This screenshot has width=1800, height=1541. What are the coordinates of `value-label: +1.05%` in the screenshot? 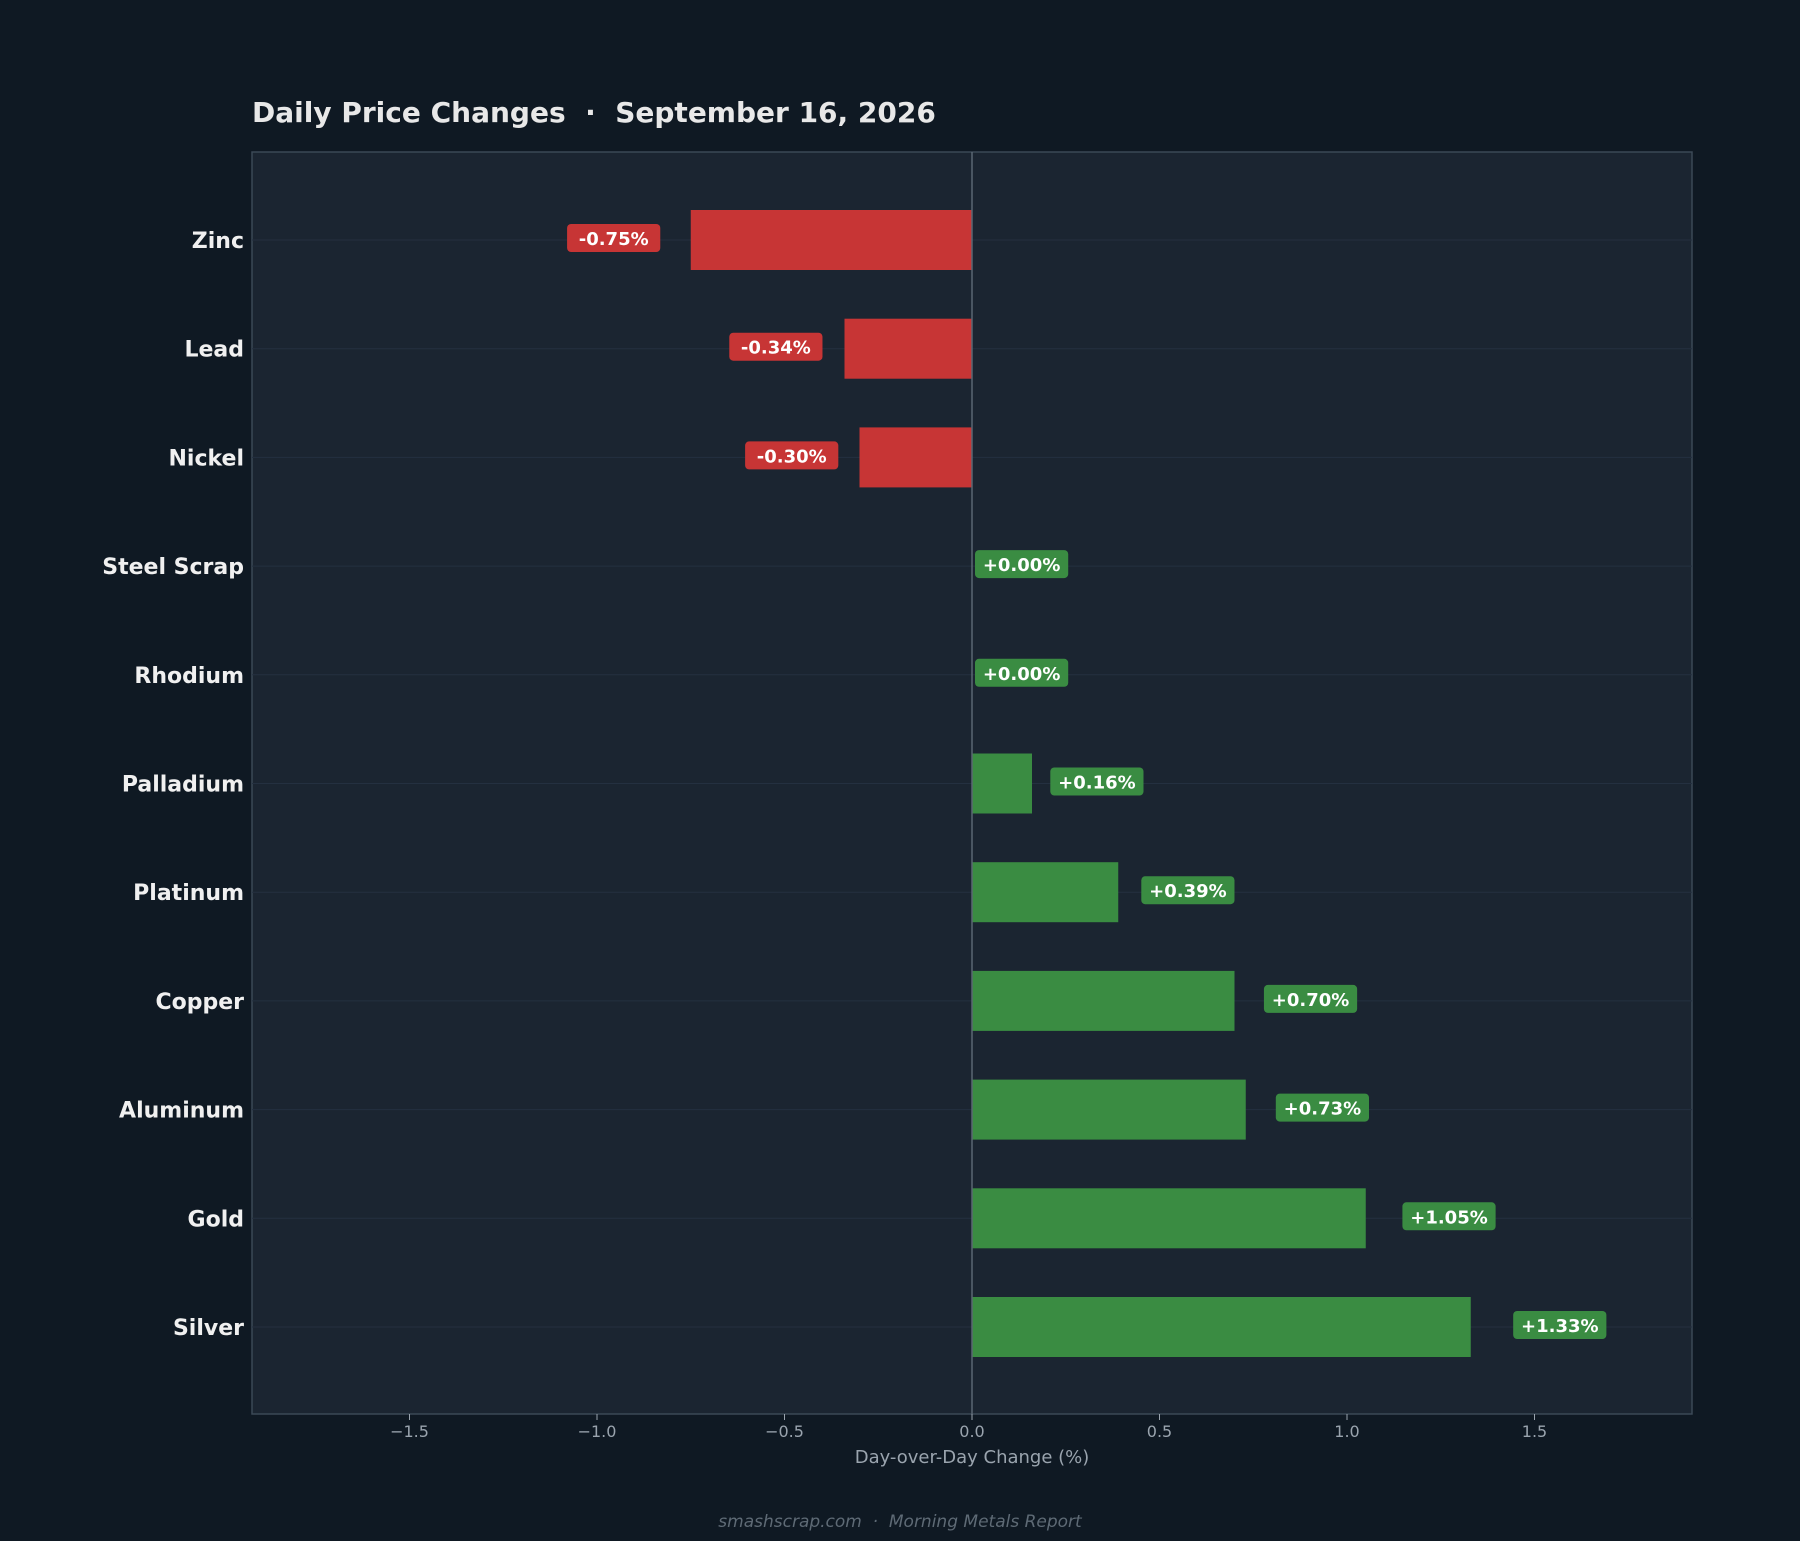 It's located at (1449, 1217).